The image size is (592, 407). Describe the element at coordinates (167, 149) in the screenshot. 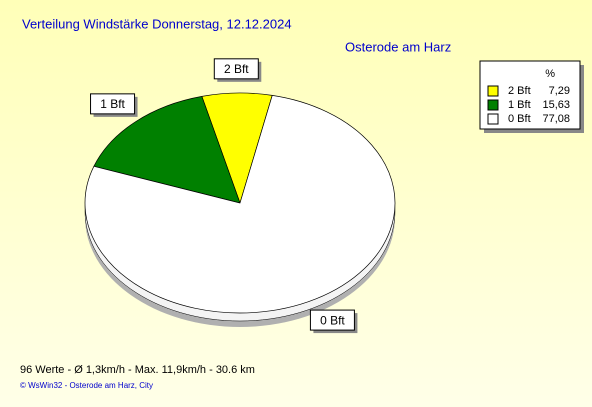

I see `pie-slice` at that location.